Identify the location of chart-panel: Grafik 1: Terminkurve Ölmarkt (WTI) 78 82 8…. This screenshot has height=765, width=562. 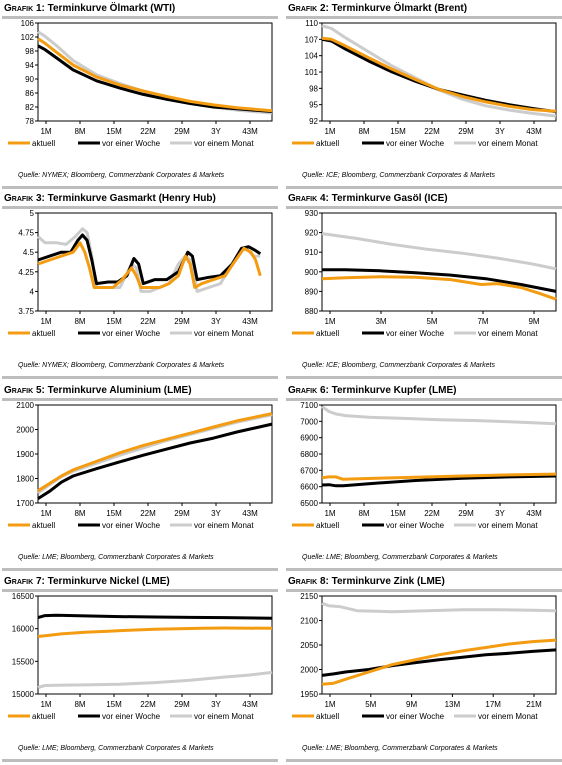
(140, 97).